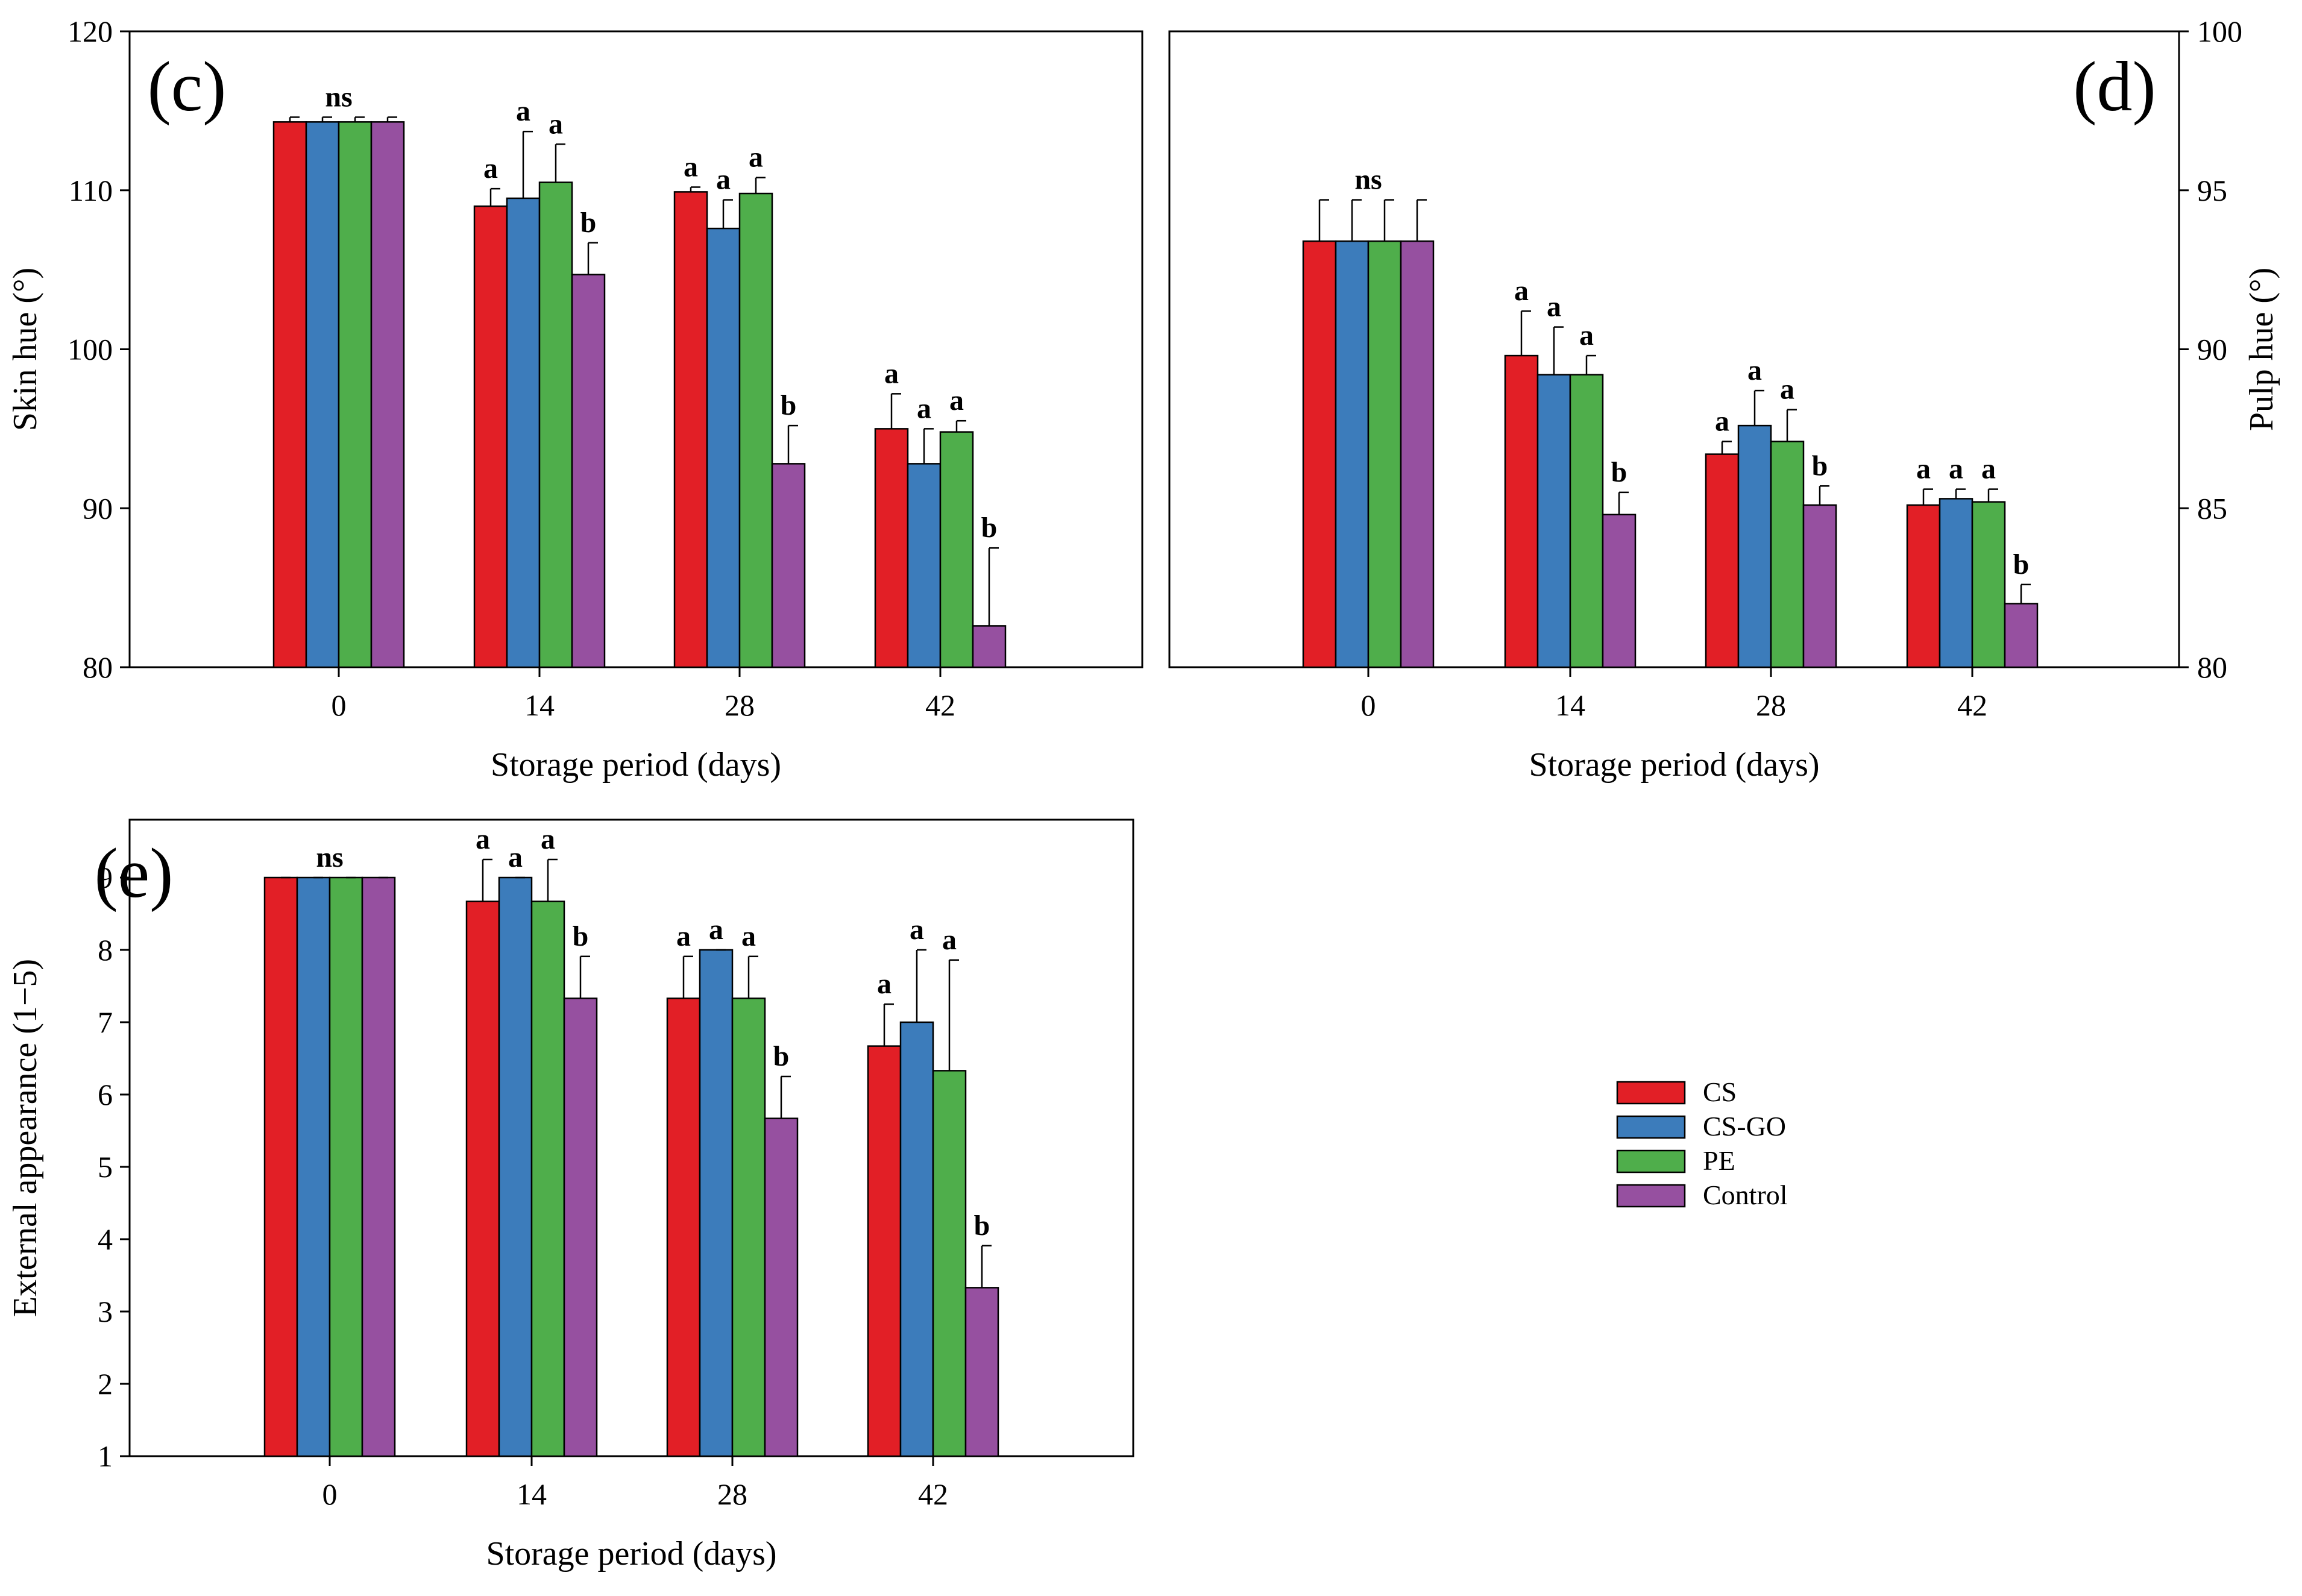 This screenshot has height=1596, width=2302. I want to click on legend-swatch-control, so click(1651, 1196).